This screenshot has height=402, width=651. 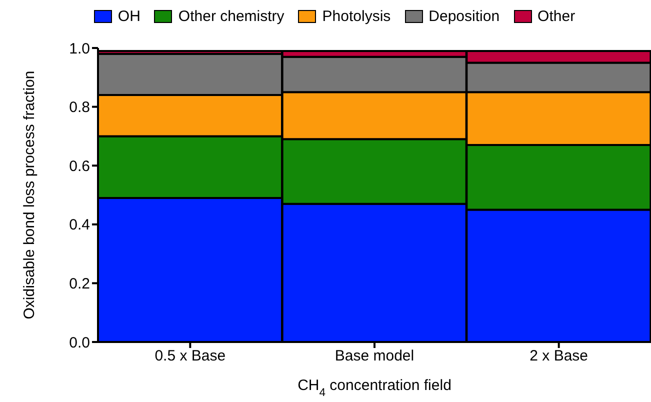 What do you see at coordinates (129, 16) in the screenshot?
I see `legend-label: OH` at bounding box center [129, 16].